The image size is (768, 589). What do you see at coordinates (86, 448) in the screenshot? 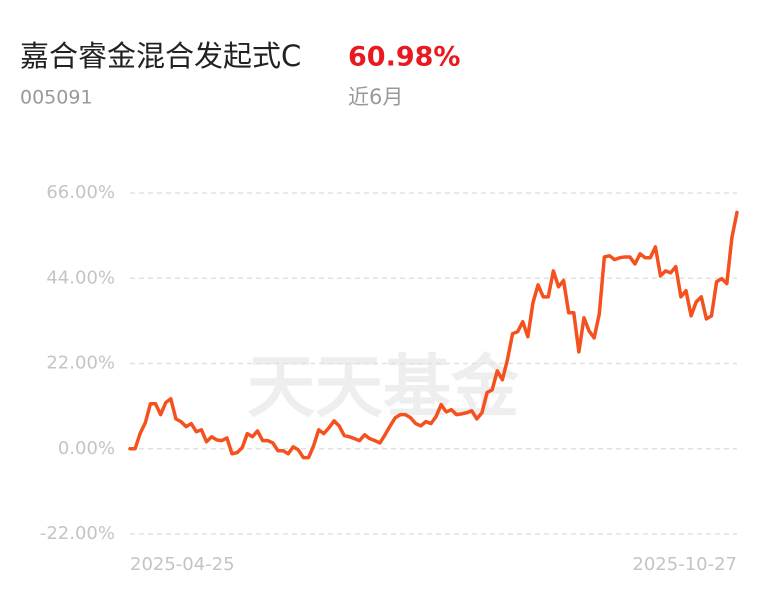
I see `y-tick-label: 0.00%` at bounding box center [86, 448].